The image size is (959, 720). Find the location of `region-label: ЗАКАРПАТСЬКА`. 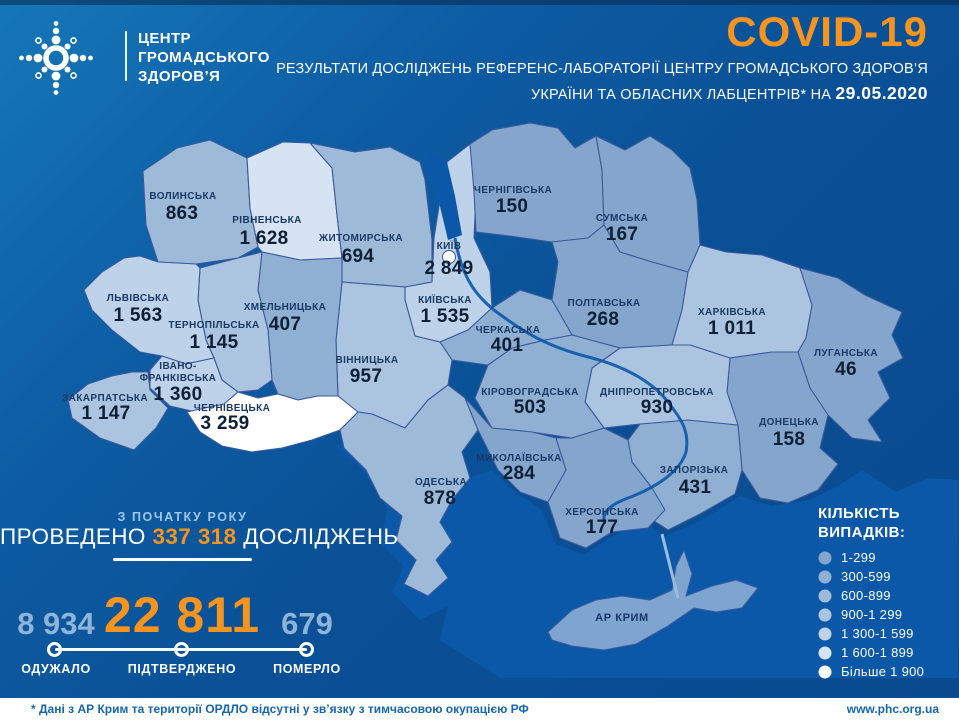

region-label: ЗАКАРПАТСЬКА is located at coordinates (105, 398).